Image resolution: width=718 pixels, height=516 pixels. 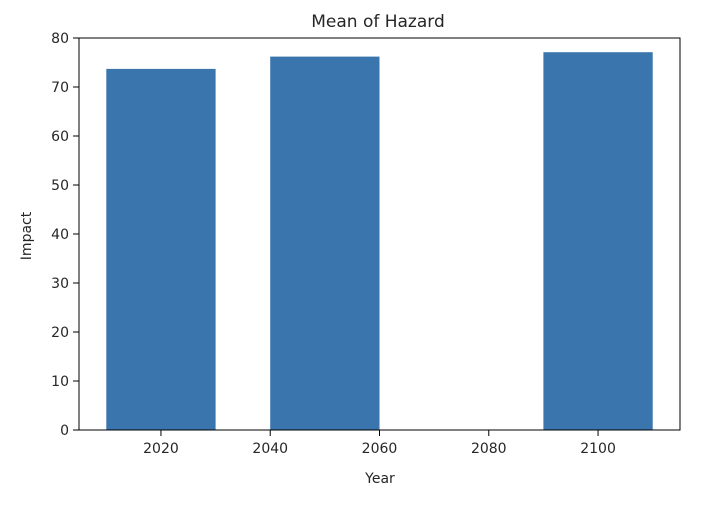 What do you see at coordinates (60, 88) in the screenshot?
I see `y-tick-label: 70` at bounding box center [60, 88].